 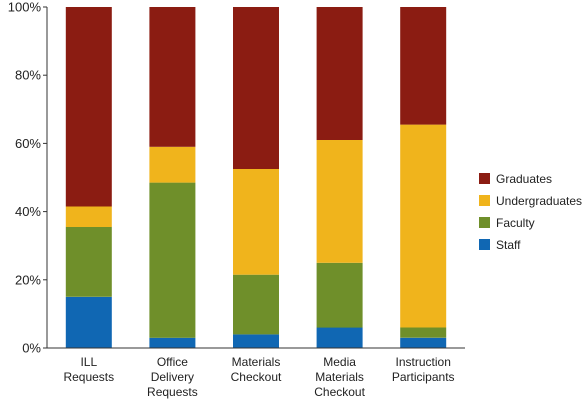 I want to click on y-tick-label: 100%, so click(x=25, y=7).